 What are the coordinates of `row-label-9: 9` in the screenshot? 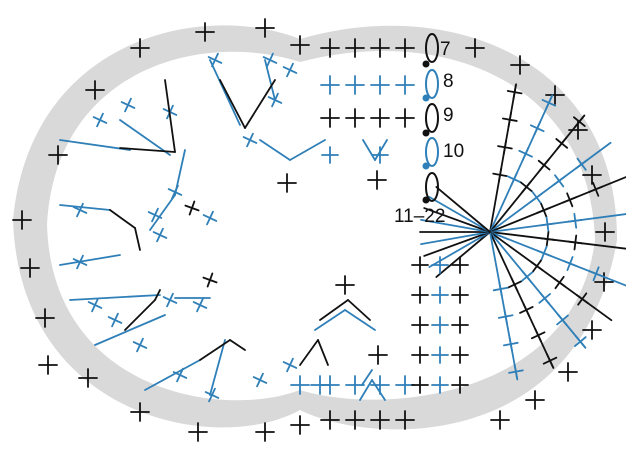 It's located at (448, 115).